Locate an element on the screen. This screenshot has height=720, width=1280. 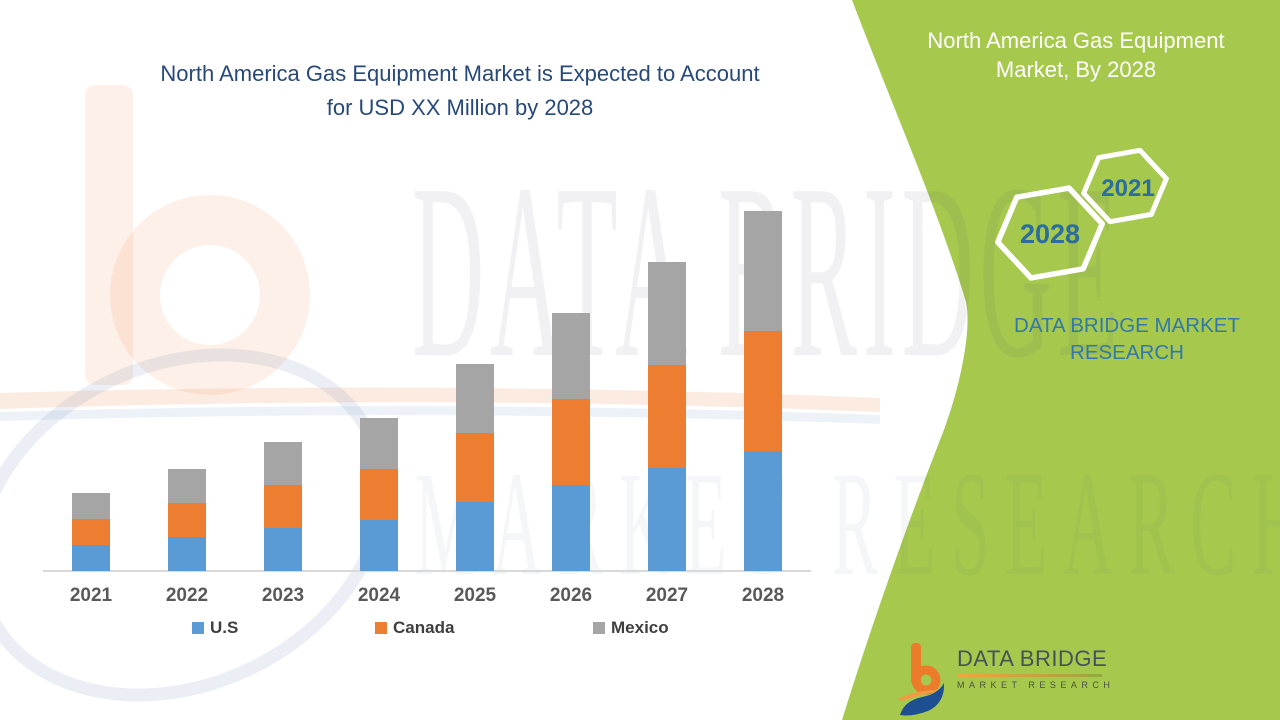
bar-segment-us-2028 is located at coordinates (763, 511).